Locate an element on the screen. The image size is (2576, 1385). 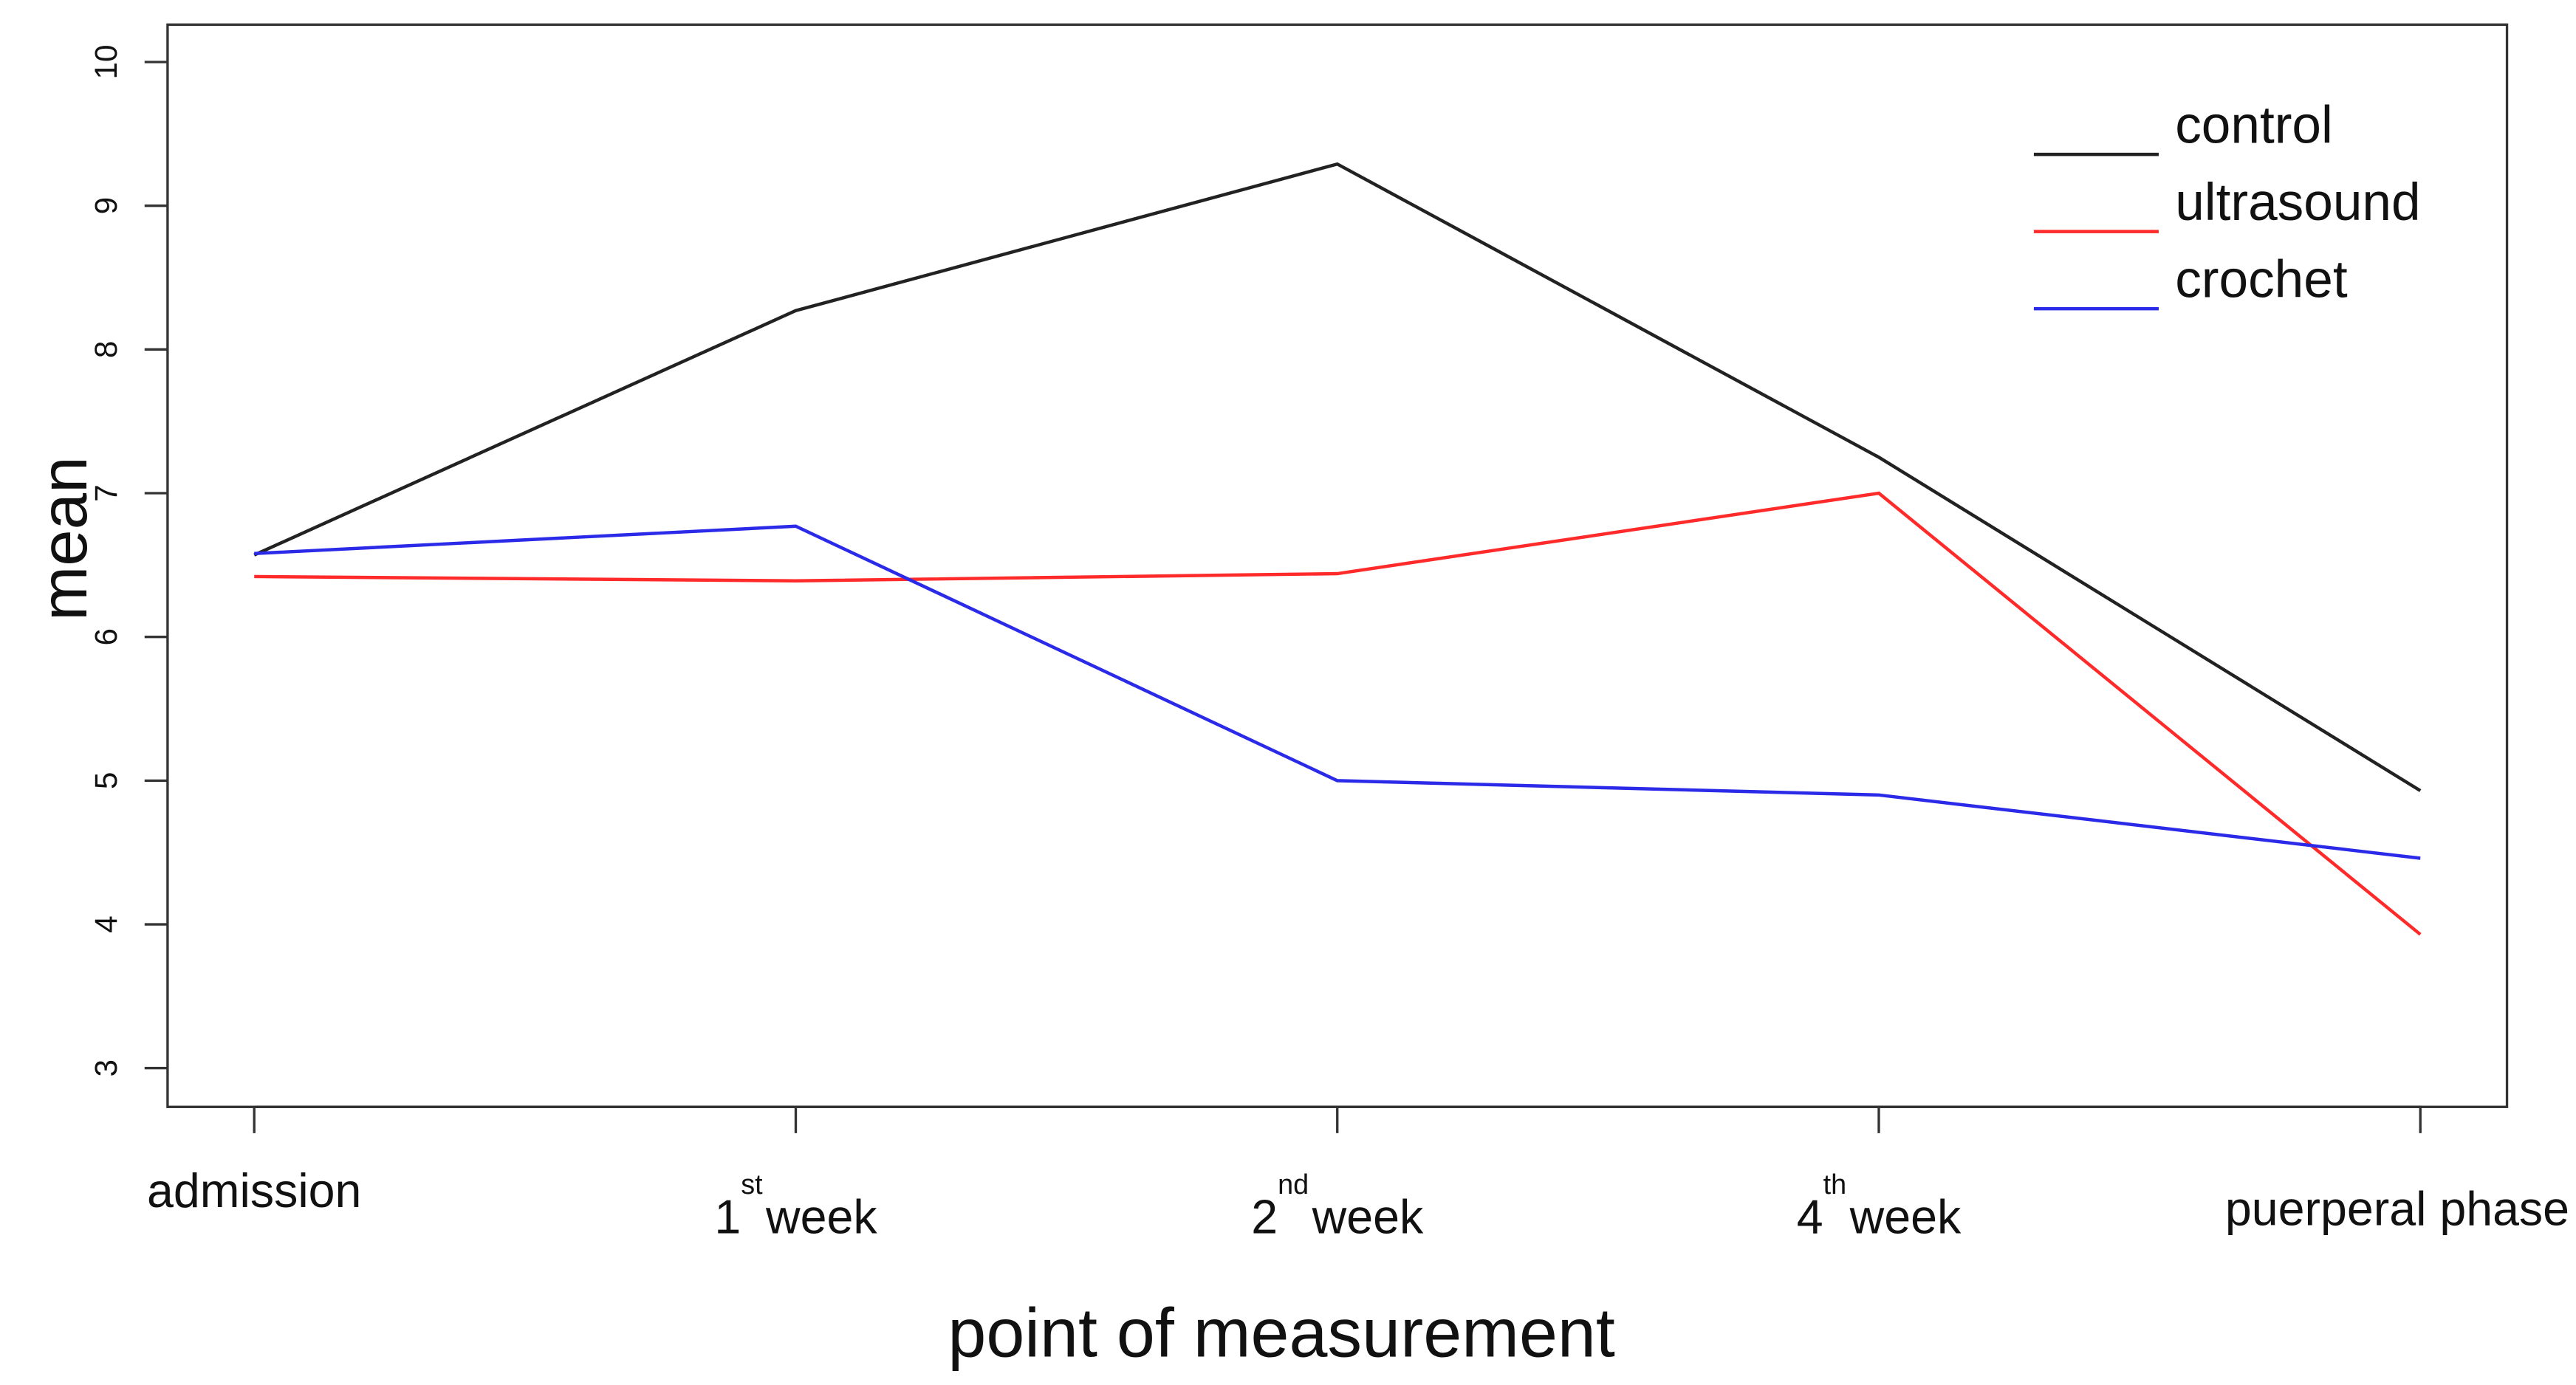
y-tick-label: 9 is located at coordinates (106, 206).